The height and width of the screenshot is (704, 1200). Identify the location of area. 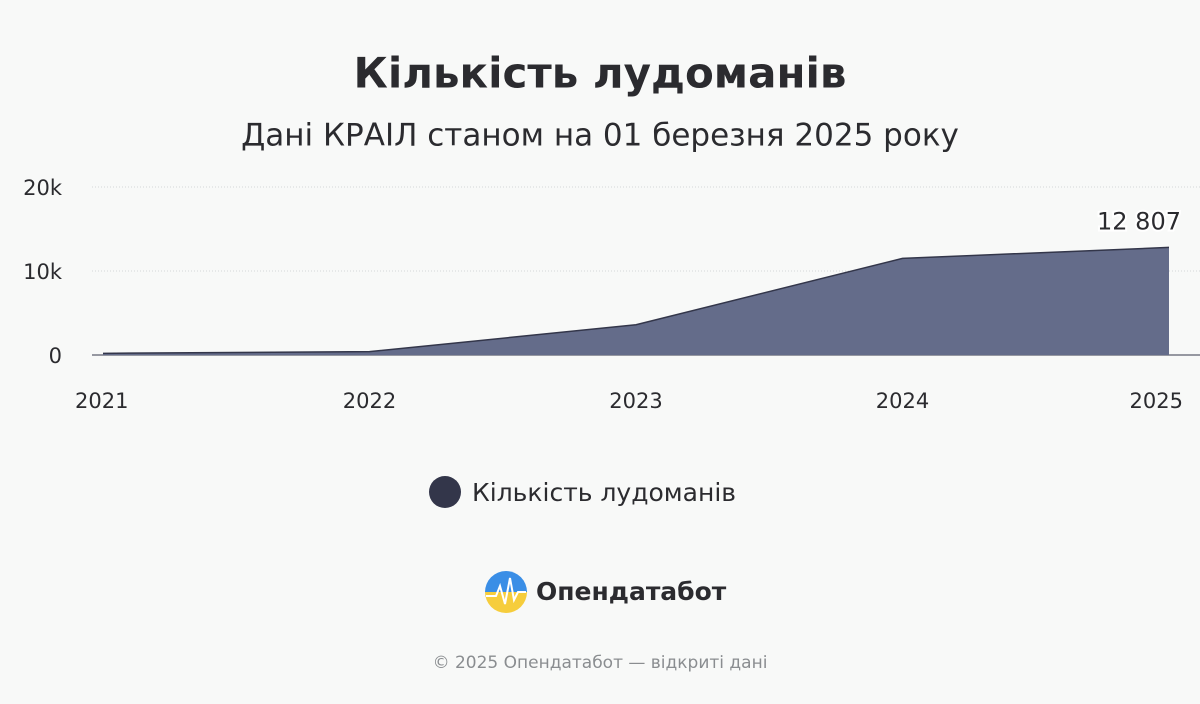
(636, 301).